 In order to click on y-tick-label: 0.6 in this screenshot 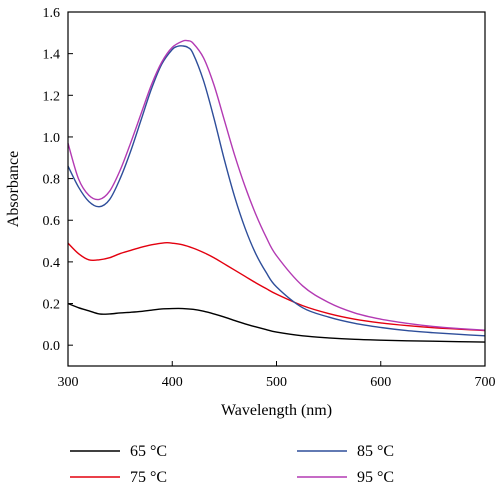, I will do `click(52, 221)`.